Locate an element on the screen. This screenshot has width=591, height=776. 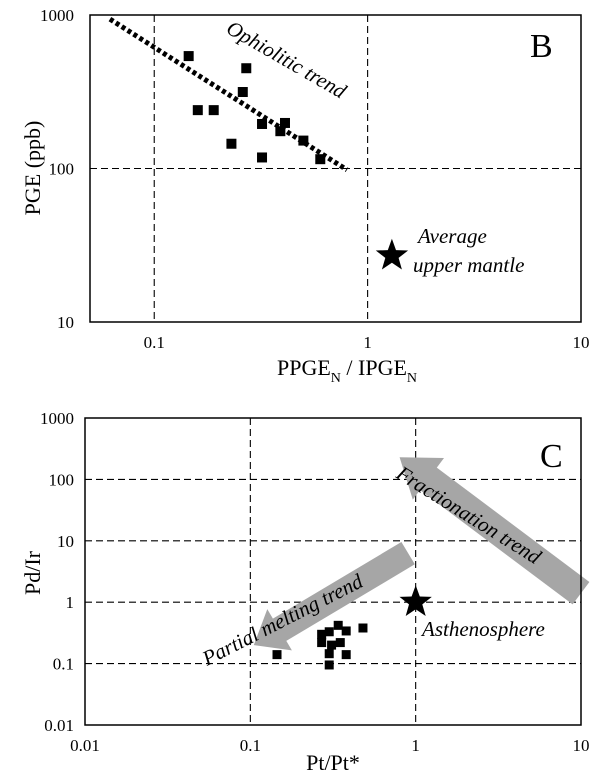
chart-c-y-tick-label: 100 is located at coordinates (62, 479).